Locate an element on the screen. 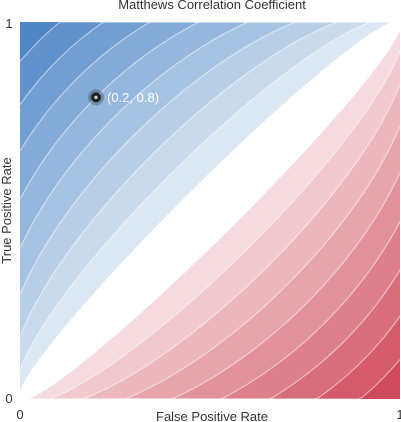 The height and width of the screenshot is (422, 401). x-tick-label: 1 is located at coordinates (398, 414).